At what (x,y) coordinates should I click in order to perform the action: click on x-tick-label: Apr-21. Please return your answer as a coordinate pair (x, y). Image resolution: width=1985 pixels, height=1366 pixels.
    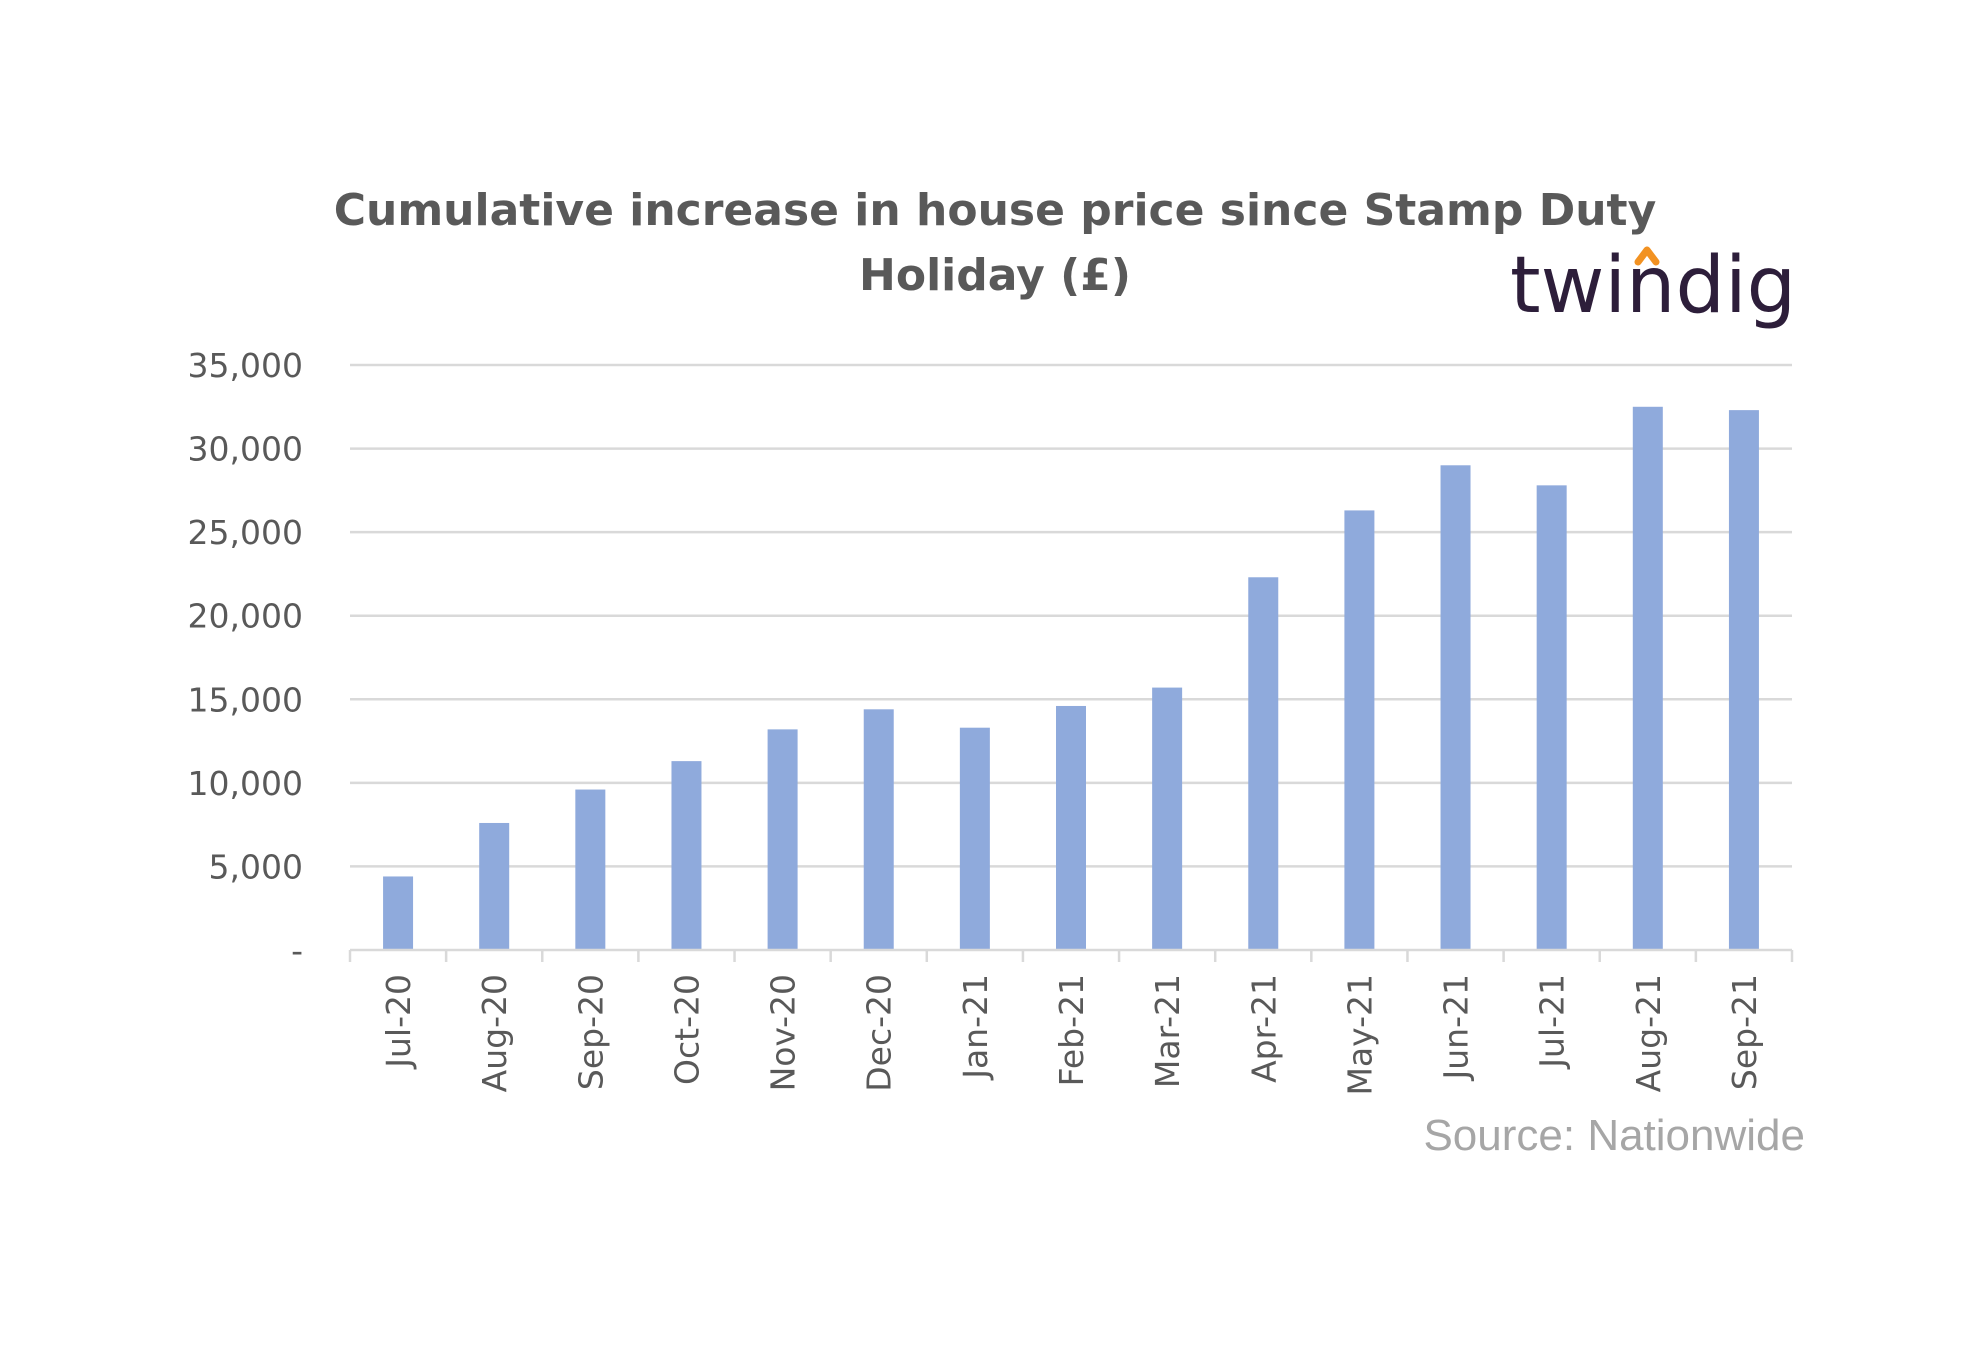
    Looking at the image, I should click on (1263, 1028).